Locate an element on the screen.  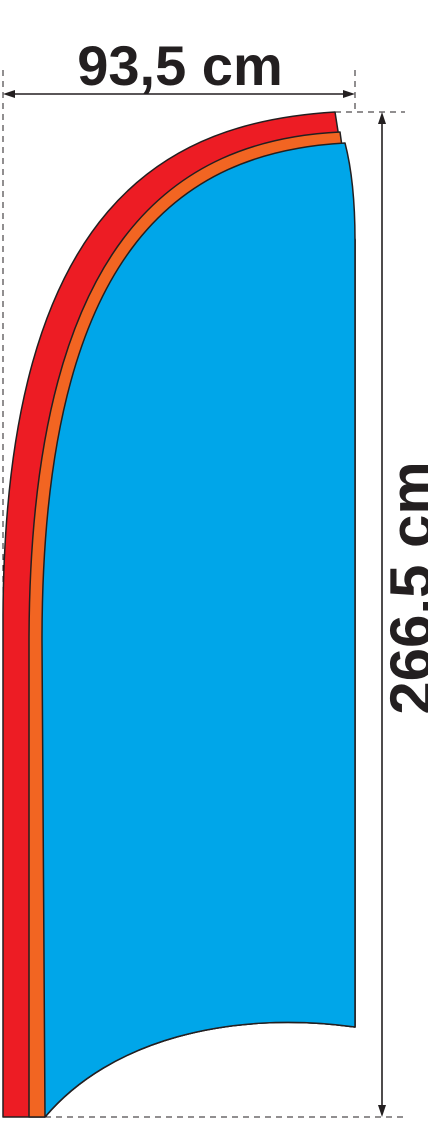
height-label: 266,5 cm is located at coordinates (403, 588).